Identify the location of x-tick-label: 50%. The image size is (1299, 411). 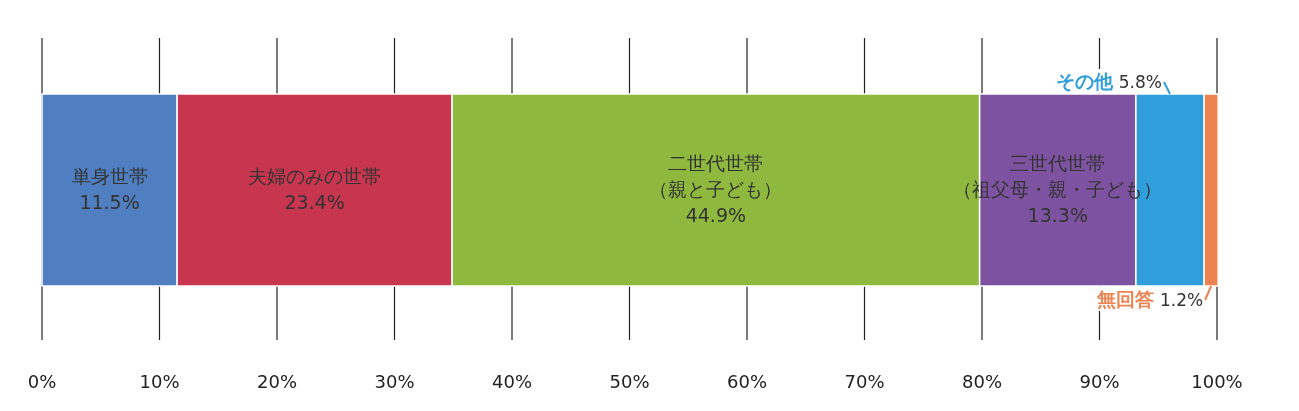
(629, 381).